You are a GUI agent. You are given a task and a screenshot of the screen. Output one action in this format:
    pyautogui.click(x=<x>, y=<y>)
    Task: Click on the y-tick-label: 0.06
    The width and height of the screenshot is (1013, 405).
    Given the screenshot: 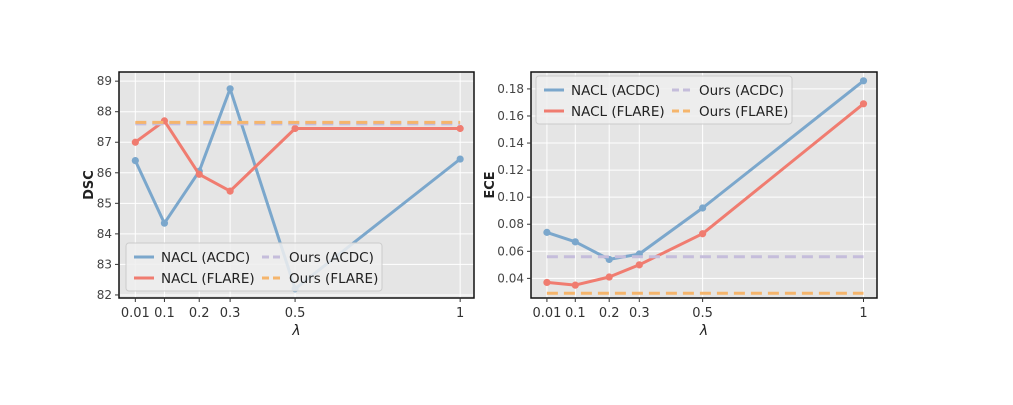 What is the action you would take?
    pyautogui.click(x=510, y=251)
    